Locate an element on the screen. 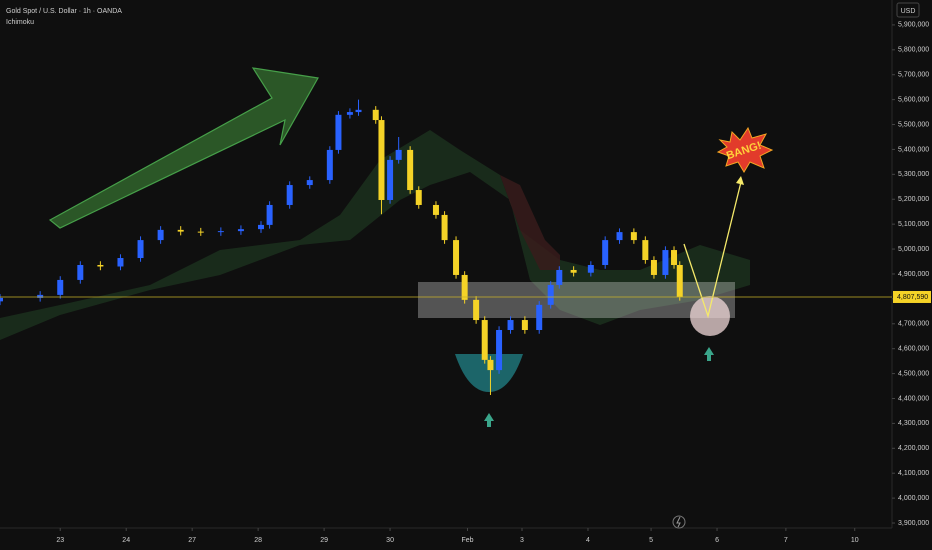  last-price-label: 4,807,590 is located at coordinates (912, 297).